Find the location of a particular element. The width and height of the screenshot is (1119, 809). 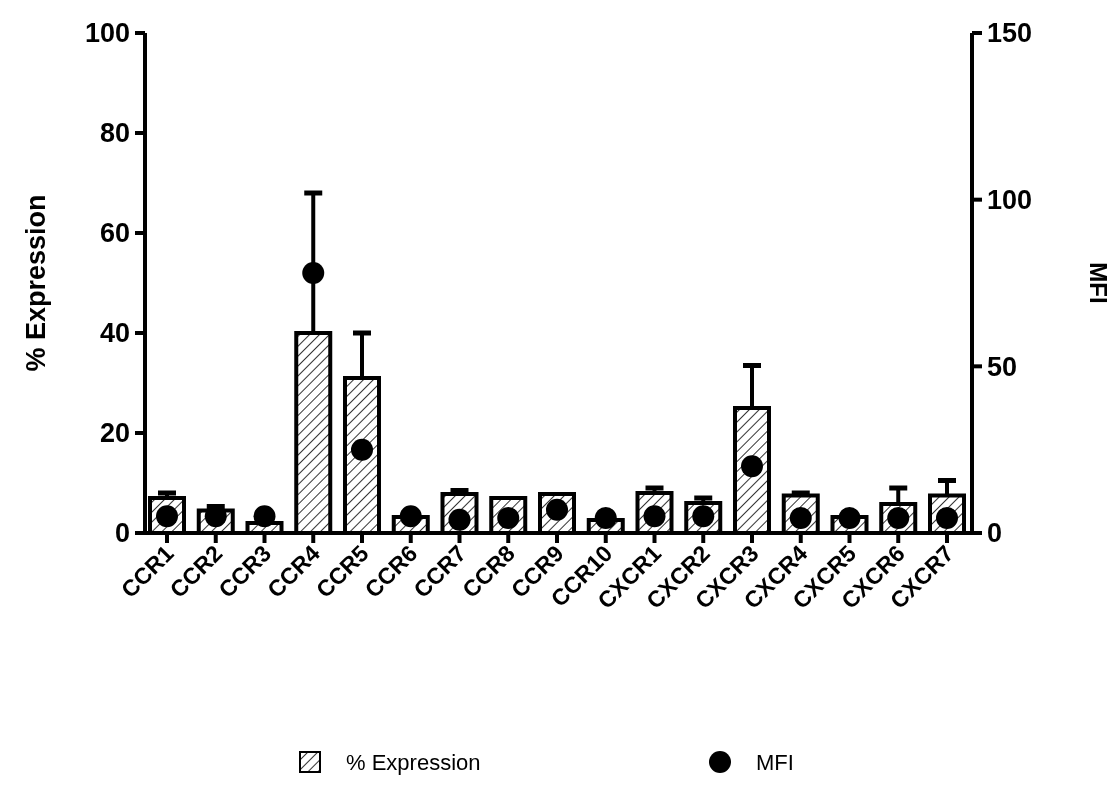

y-tick-label: 80 is located at coordinates (114, 133).